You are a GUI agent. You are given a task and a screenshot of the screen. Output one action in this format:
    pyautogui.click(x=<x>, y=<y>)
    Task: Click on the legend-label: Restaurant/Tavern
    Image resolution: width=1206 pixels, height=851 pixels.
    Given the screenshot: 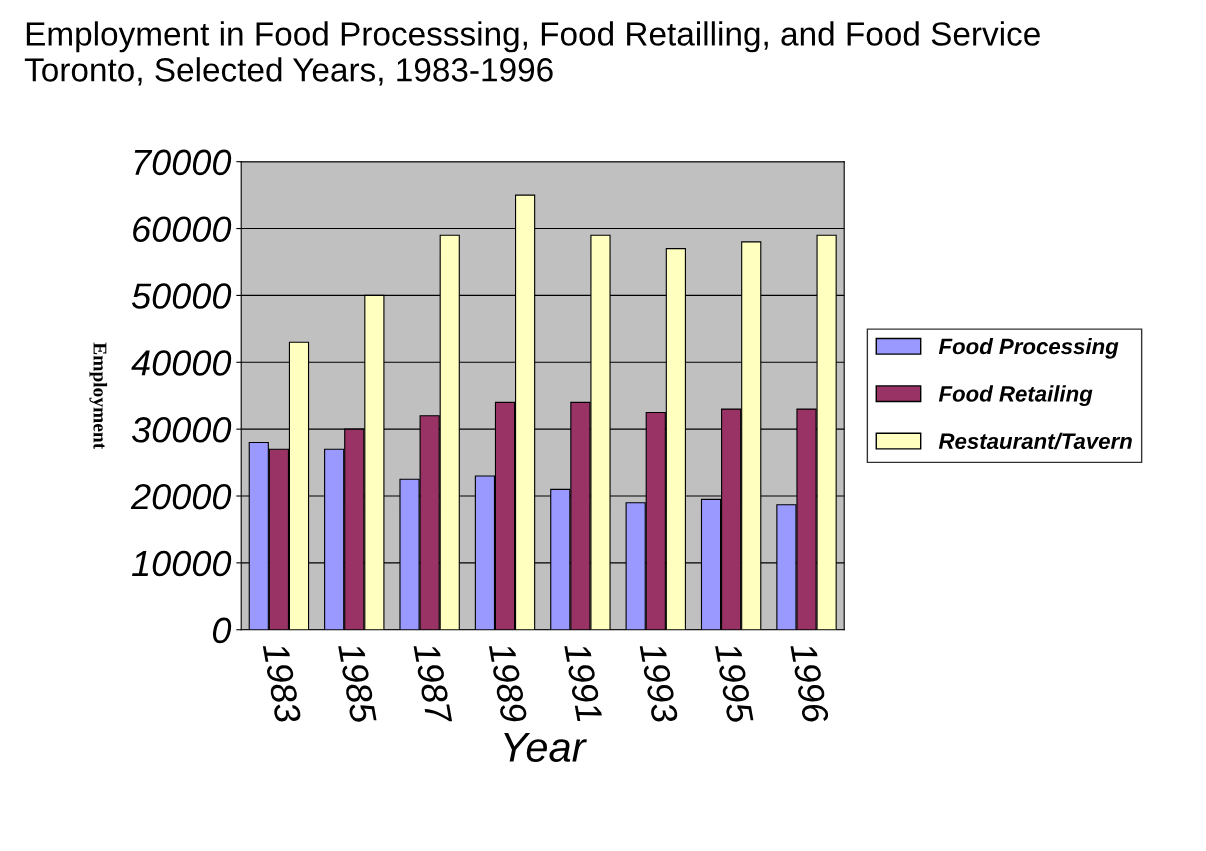 What is the action you would take?
    pyautogui.click(x=1035, y=441)
    